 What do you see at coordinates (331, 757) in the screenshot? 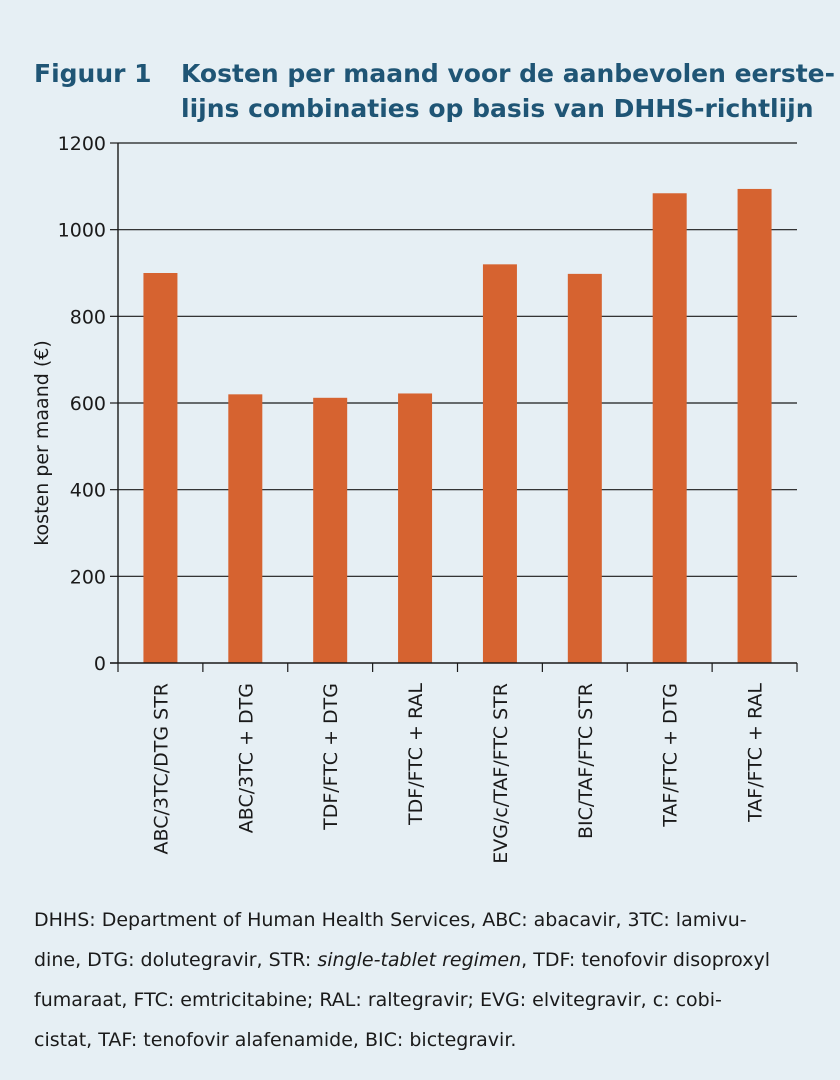
I see `x-tick-label: TDF/FTC + DTG` at bounding box center [331, 757].